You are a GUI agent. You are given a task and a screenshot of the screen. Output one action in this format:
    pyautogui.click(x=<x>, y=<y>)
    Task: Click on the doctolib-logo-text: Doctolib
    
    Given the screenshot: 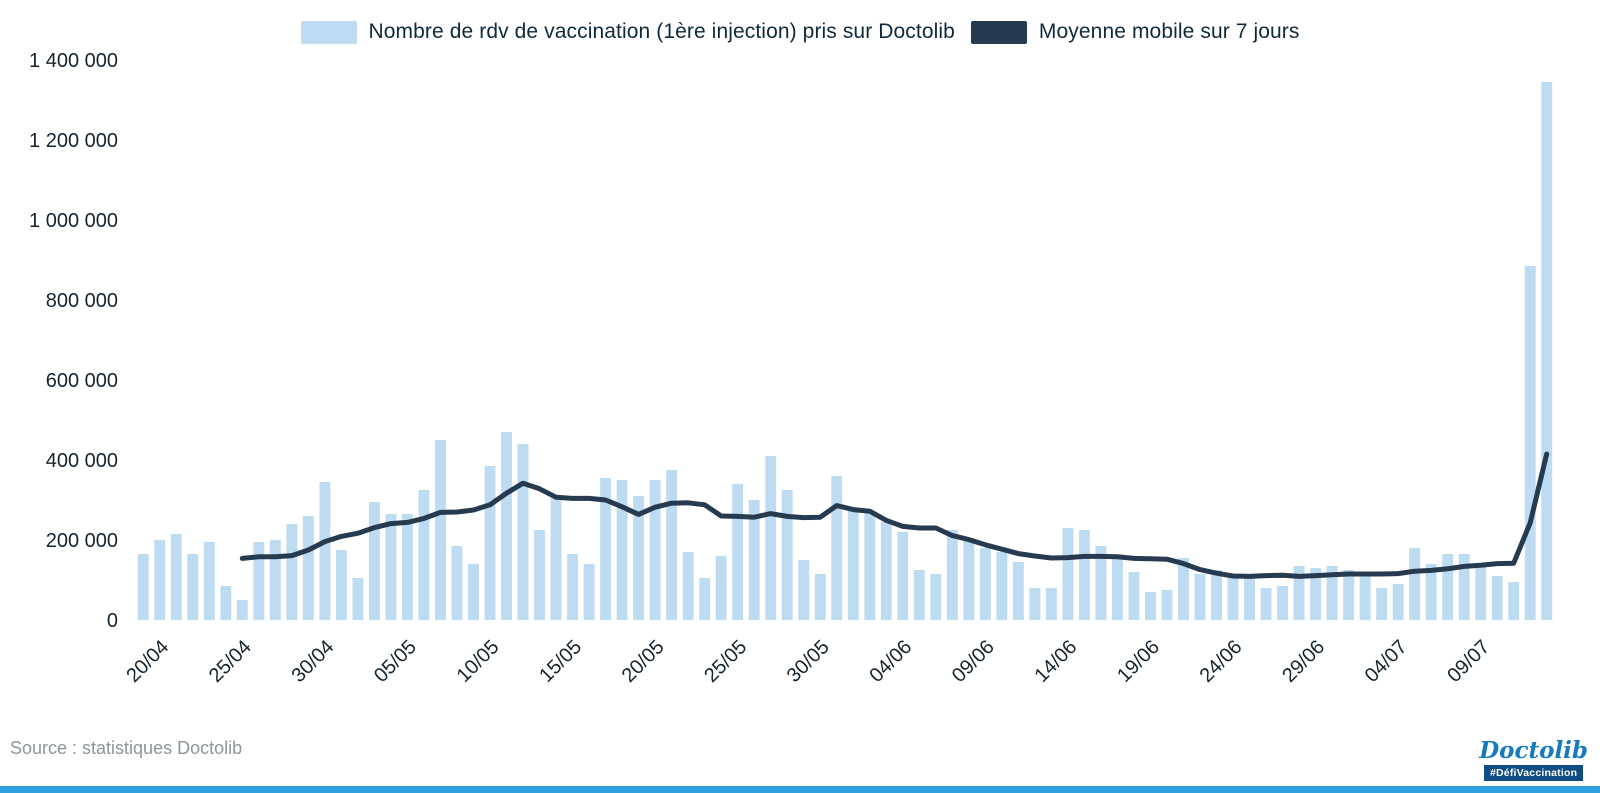 What is the action you would take?
    pyautogui.click(x=1533, y=750)
    